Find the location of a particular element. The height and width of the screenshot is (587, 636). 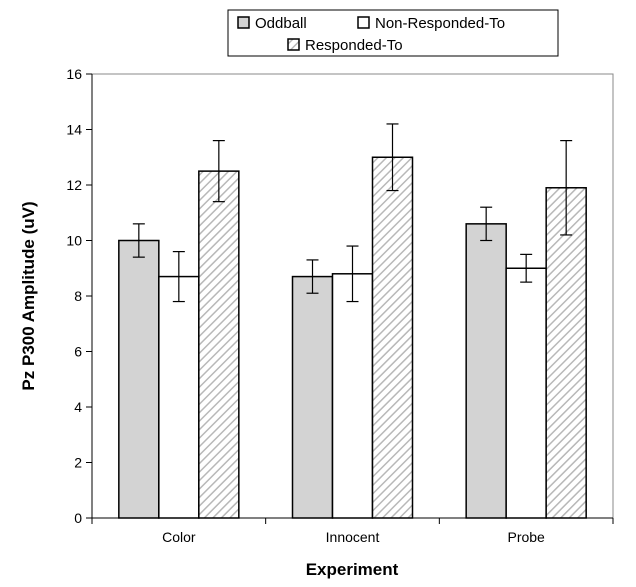

error-bar-oddball-probe is located at coordinates (486, 224).